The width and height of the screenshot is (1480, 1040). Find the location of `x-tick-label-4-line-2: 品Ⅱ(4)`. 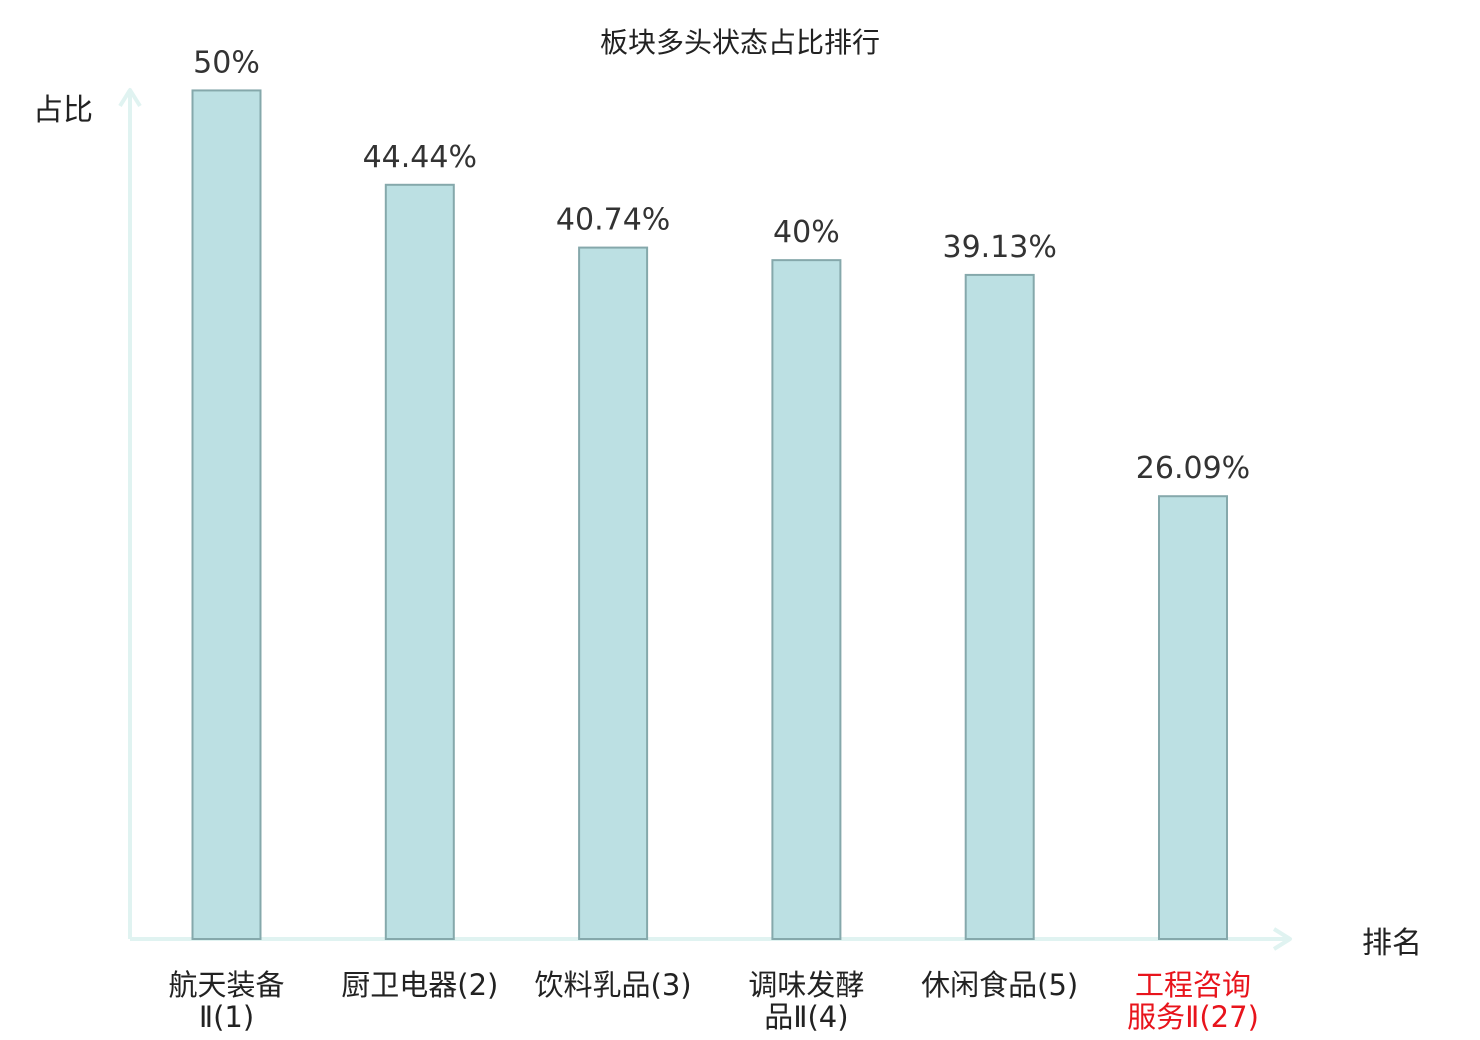

x-tick-label-4-line-2: 品Ⅱ(4) is located at coordinates (806, 1017).